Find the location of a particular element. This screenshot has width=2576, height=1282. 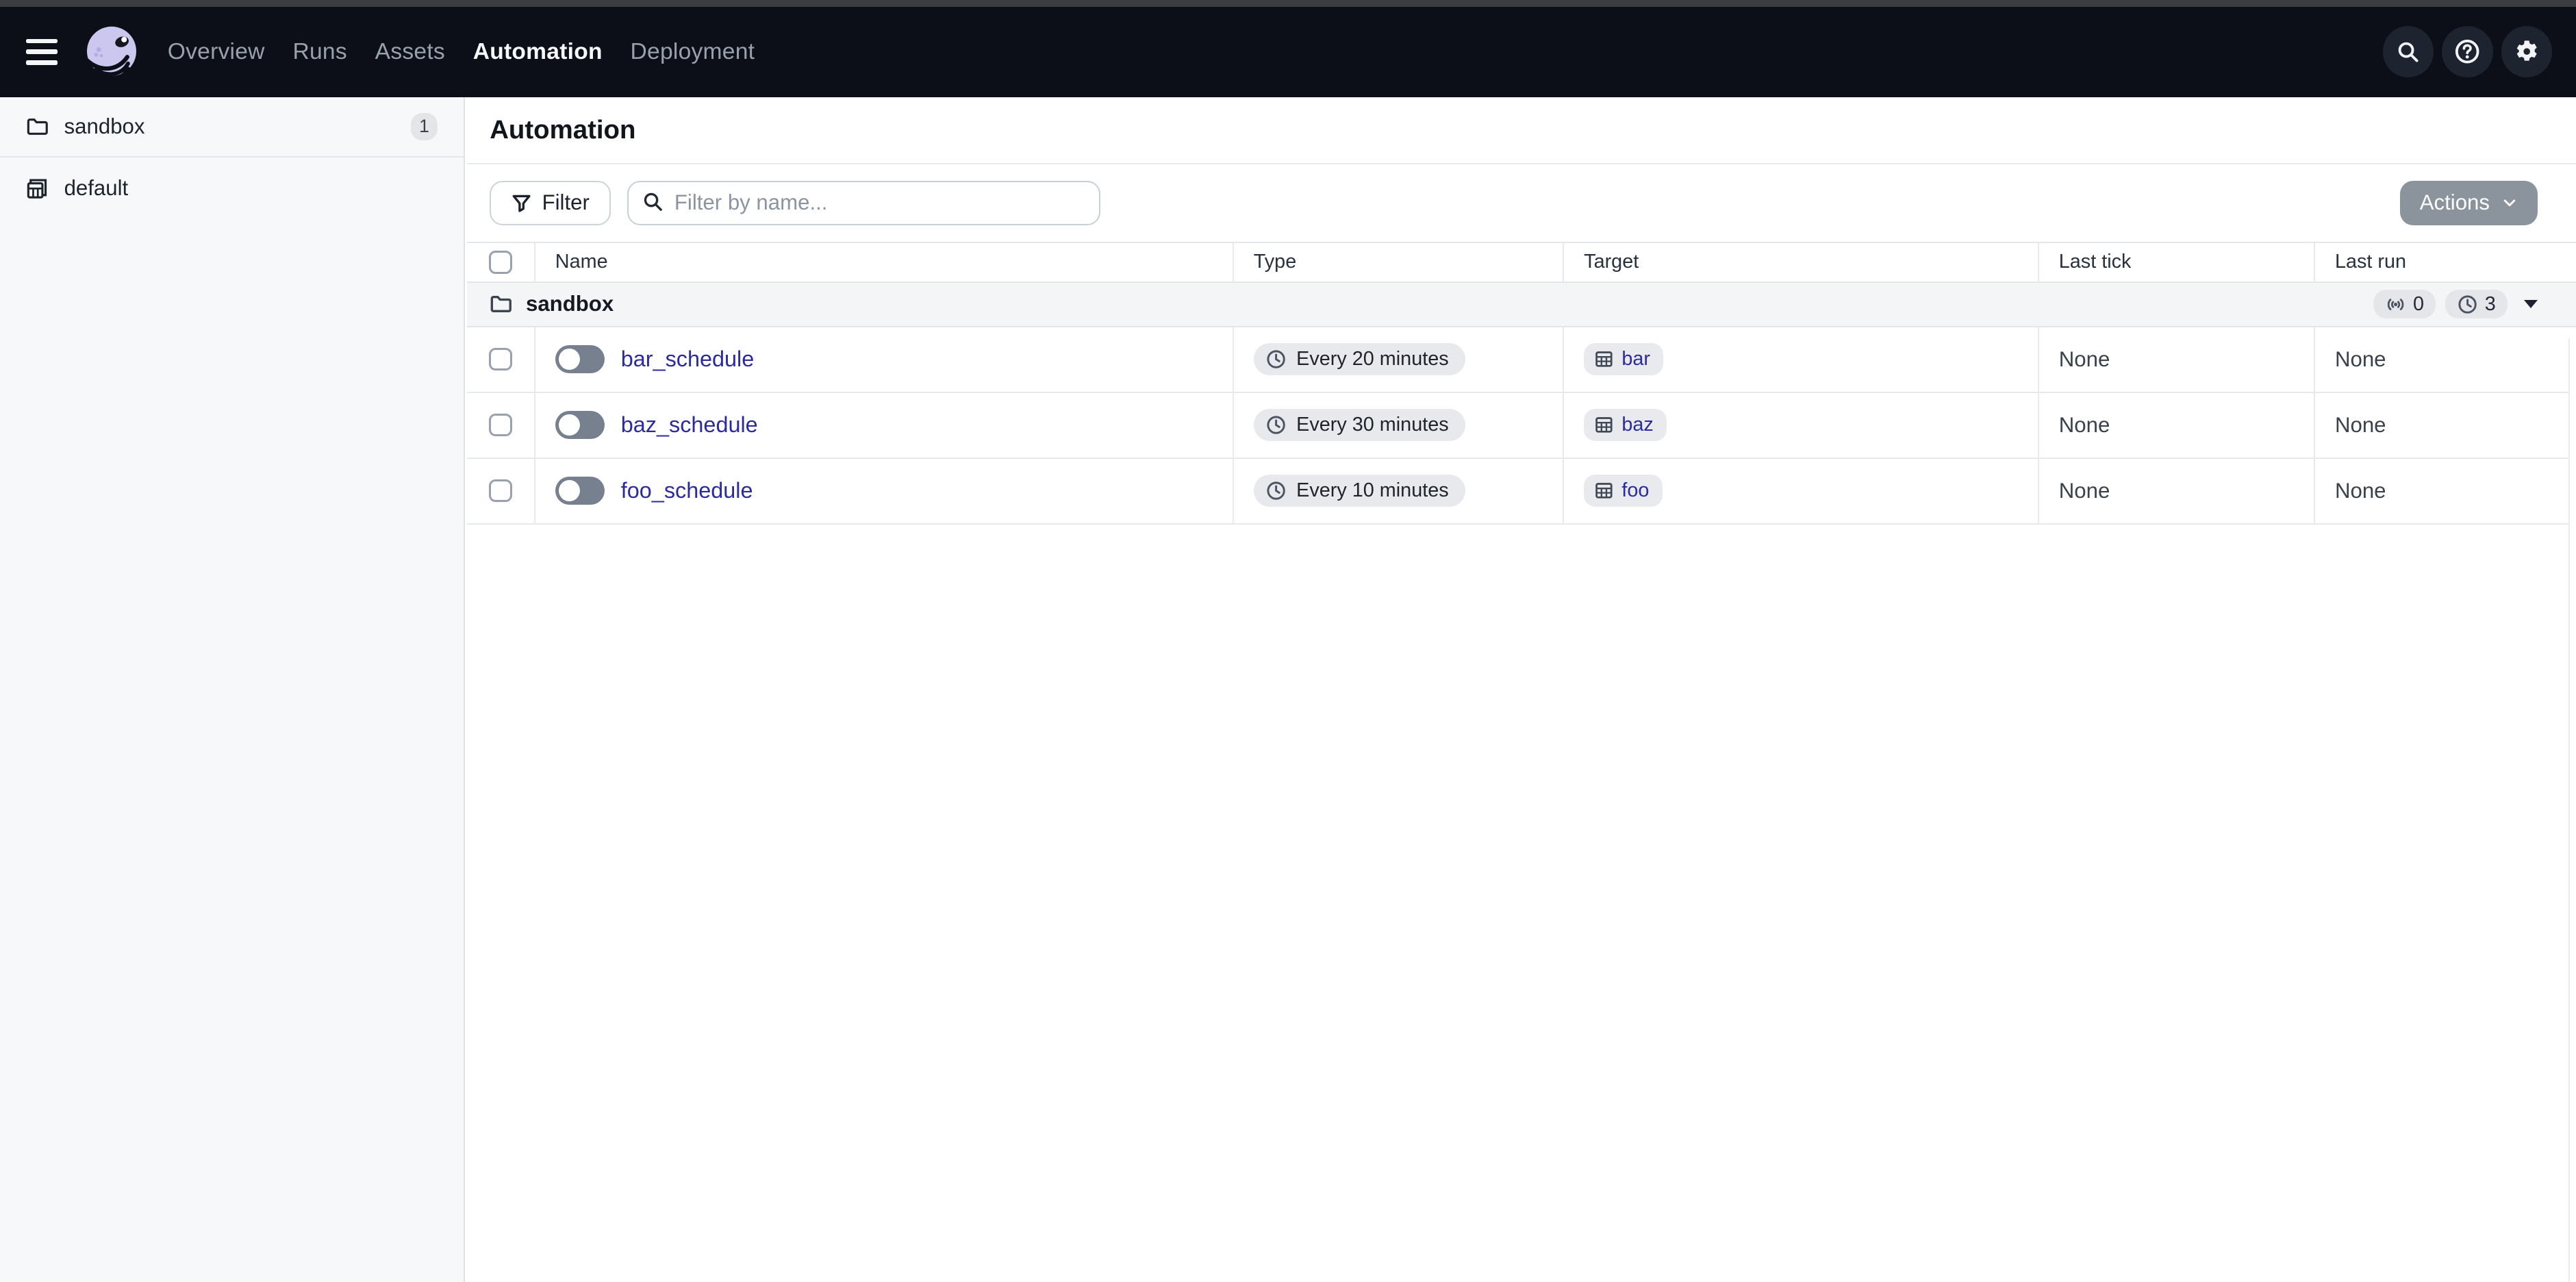

filter-button: Filter is located at coordinates (550, 202).